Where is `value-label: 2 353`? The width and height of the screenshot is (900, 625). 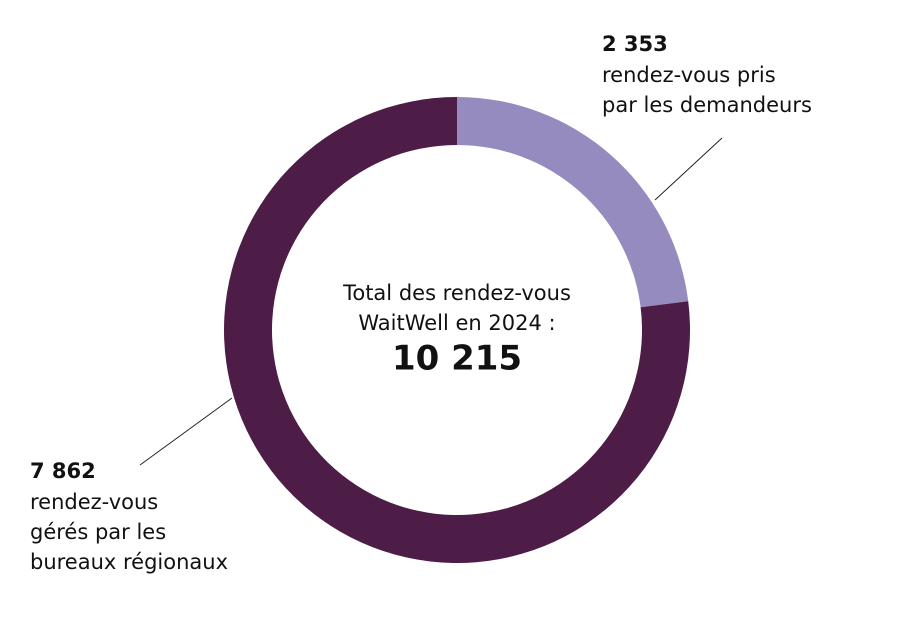 value-label: 2 353 is located at coordinates (635, 44).